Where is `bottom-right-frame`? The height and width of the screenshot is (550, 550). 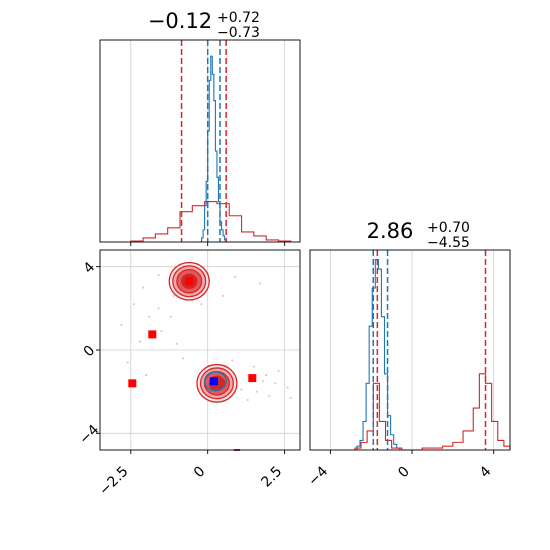
bottom-right-frame is located at coordinates (410, 350).